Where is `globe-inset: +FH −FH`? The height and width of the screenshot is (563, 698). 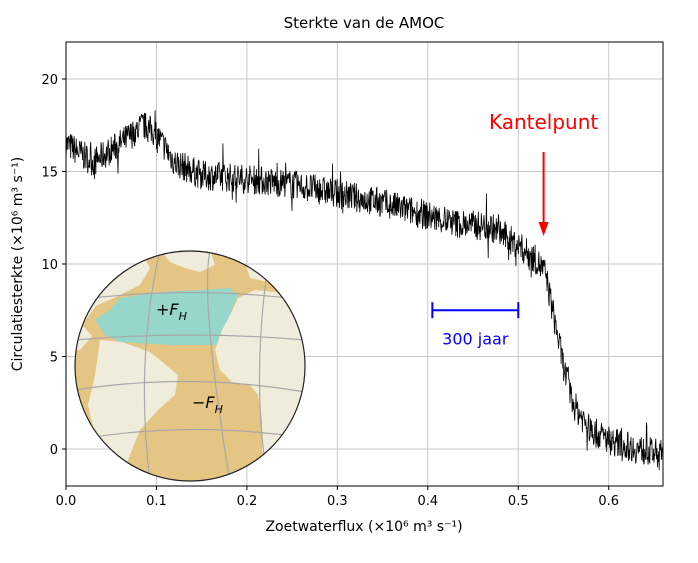
globe-inset: +FH −FH is located at coordinates (190, 366).